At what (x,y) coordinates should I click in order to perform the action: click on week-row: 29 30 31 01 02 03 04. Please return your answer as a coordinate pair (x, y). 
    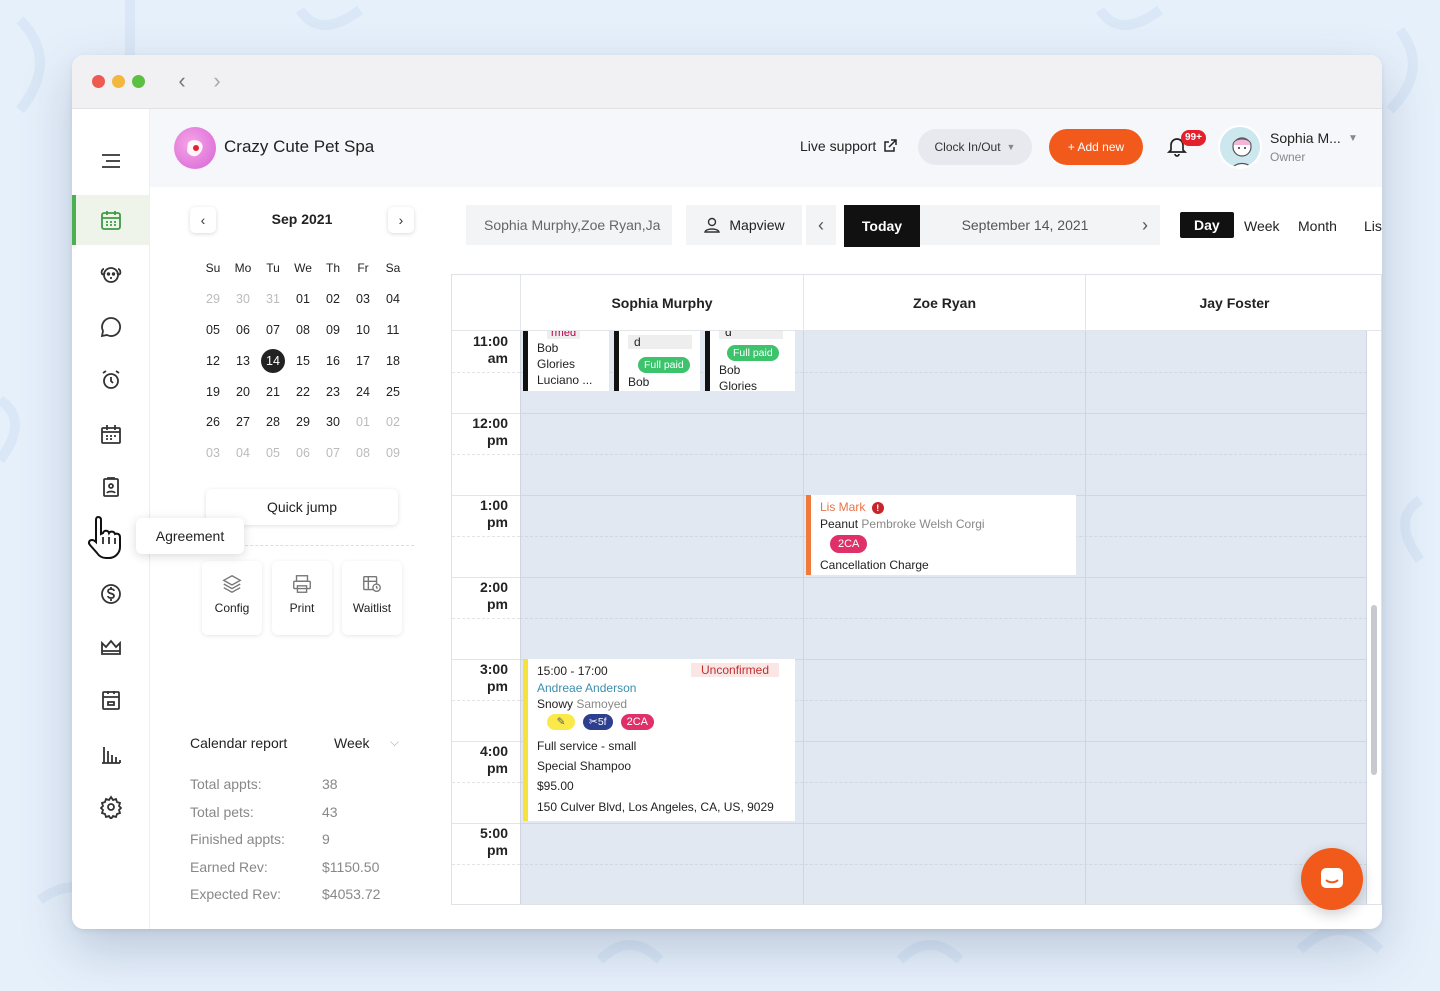
    Looking at the image, I should click on (303, 299).